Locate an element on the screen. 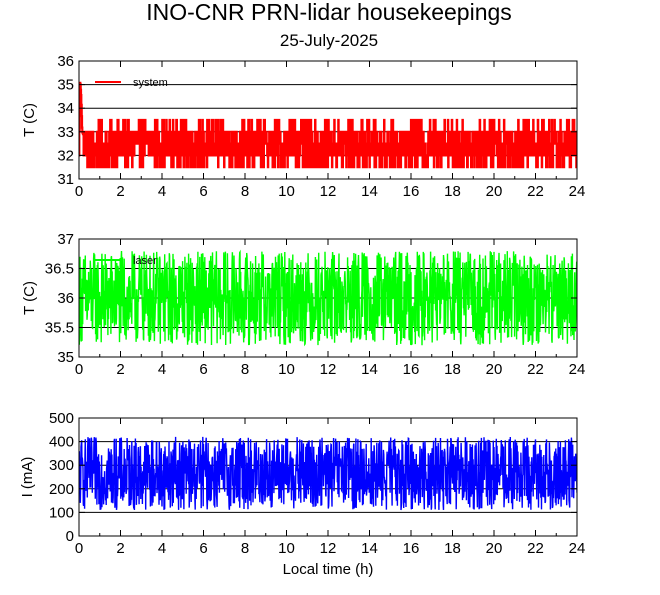  y-tick-label-2: 36 is located at coordinates (65, 298).